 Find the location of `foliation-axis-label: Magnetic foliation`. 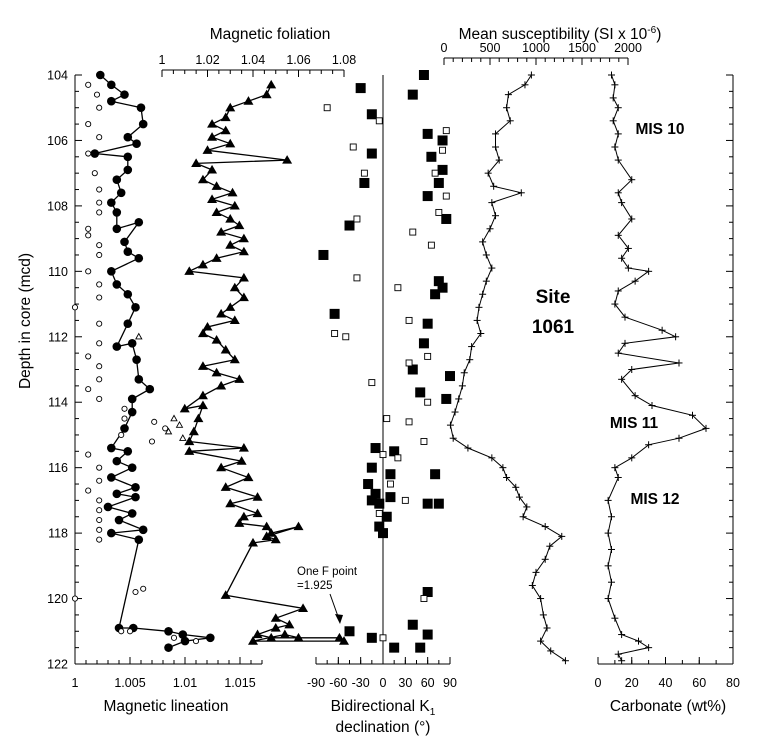

foliation-axis-label: Magnetic foliation is located at coordinates (270, 34).